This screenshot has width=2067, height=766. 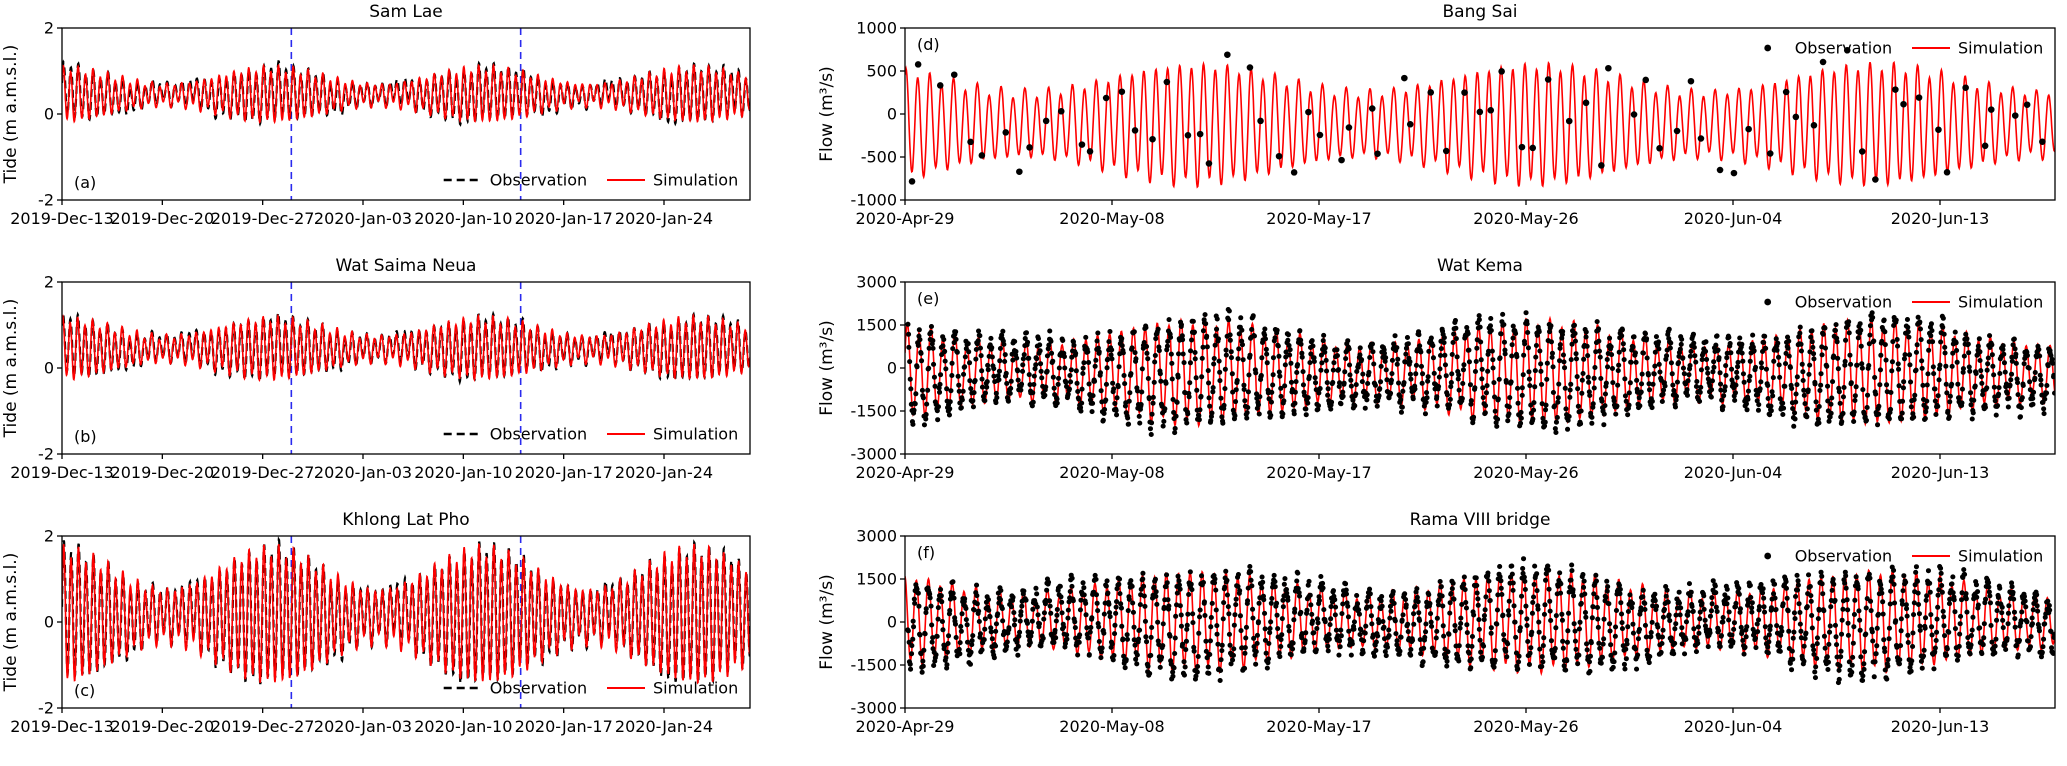 I want to click on y-tick-label: -1000, so click(x=874, y=200).